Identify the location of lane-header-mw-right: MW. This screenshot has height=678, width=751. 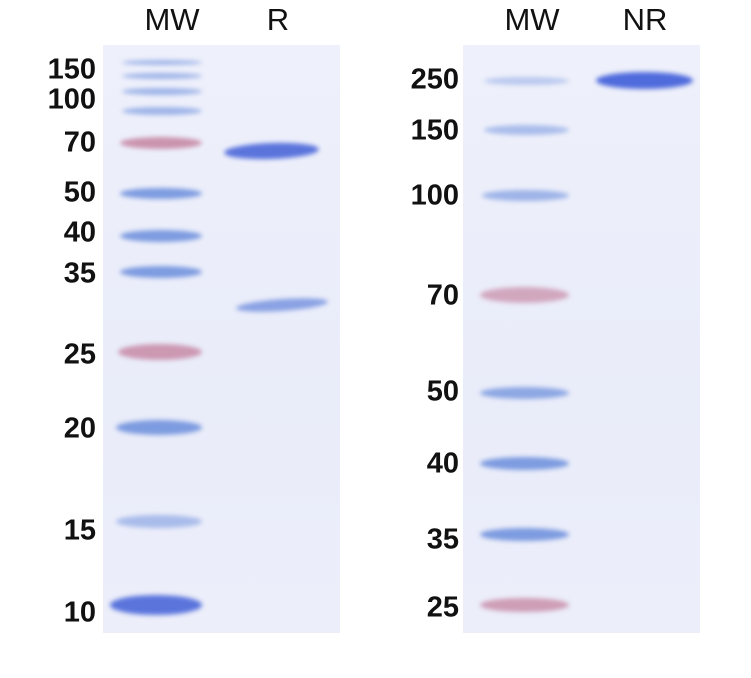
(532, 19).